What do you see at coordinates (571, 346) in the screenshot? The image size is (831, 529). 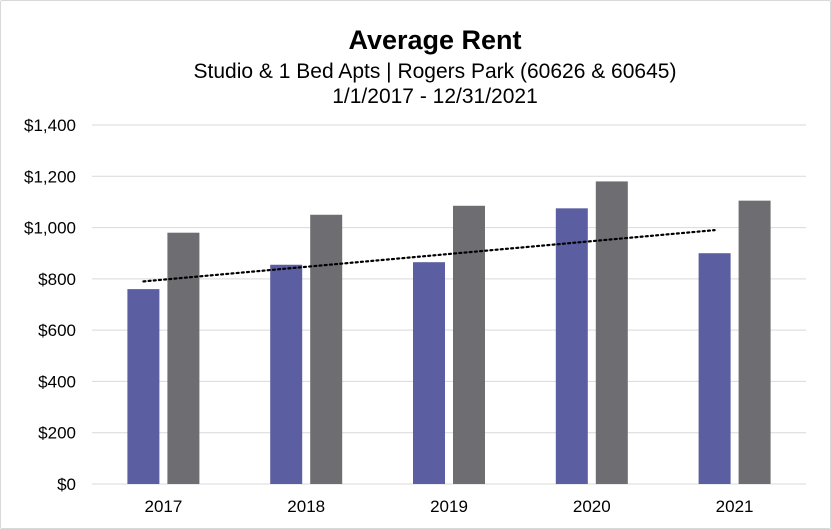 I see `bar-series-1-2020` at bounding box center [571, 346].